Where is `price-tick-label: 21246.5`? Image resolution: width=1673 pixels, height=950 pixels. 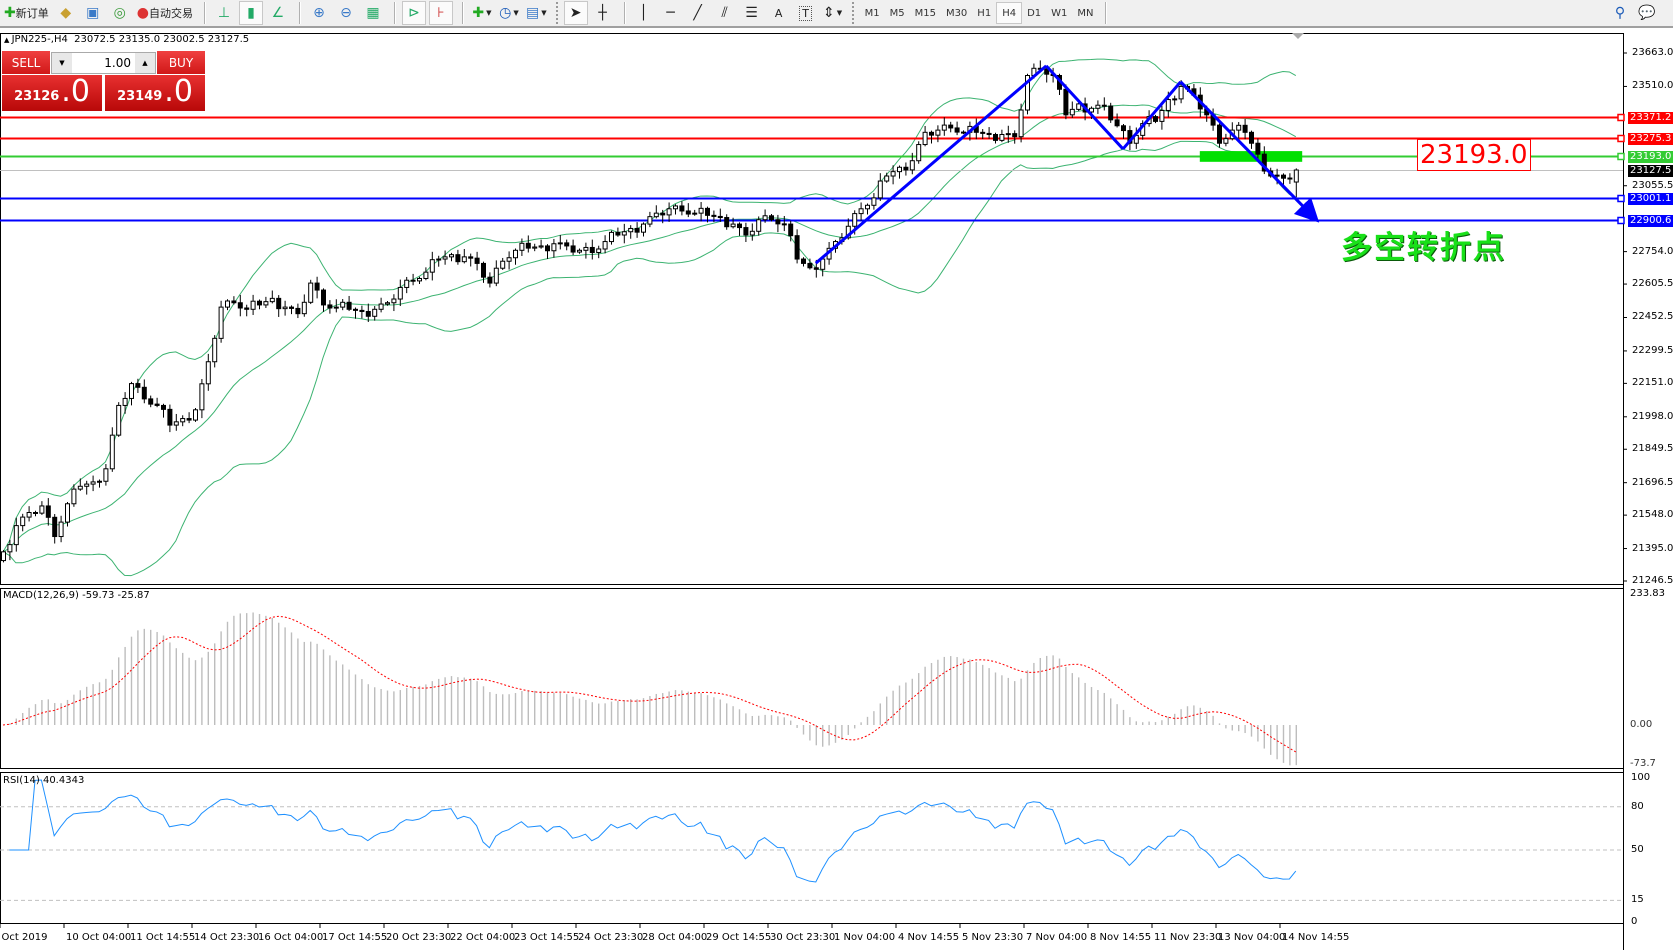
price-tick-label: 21246.5 is located at coordinates (1652, 580).